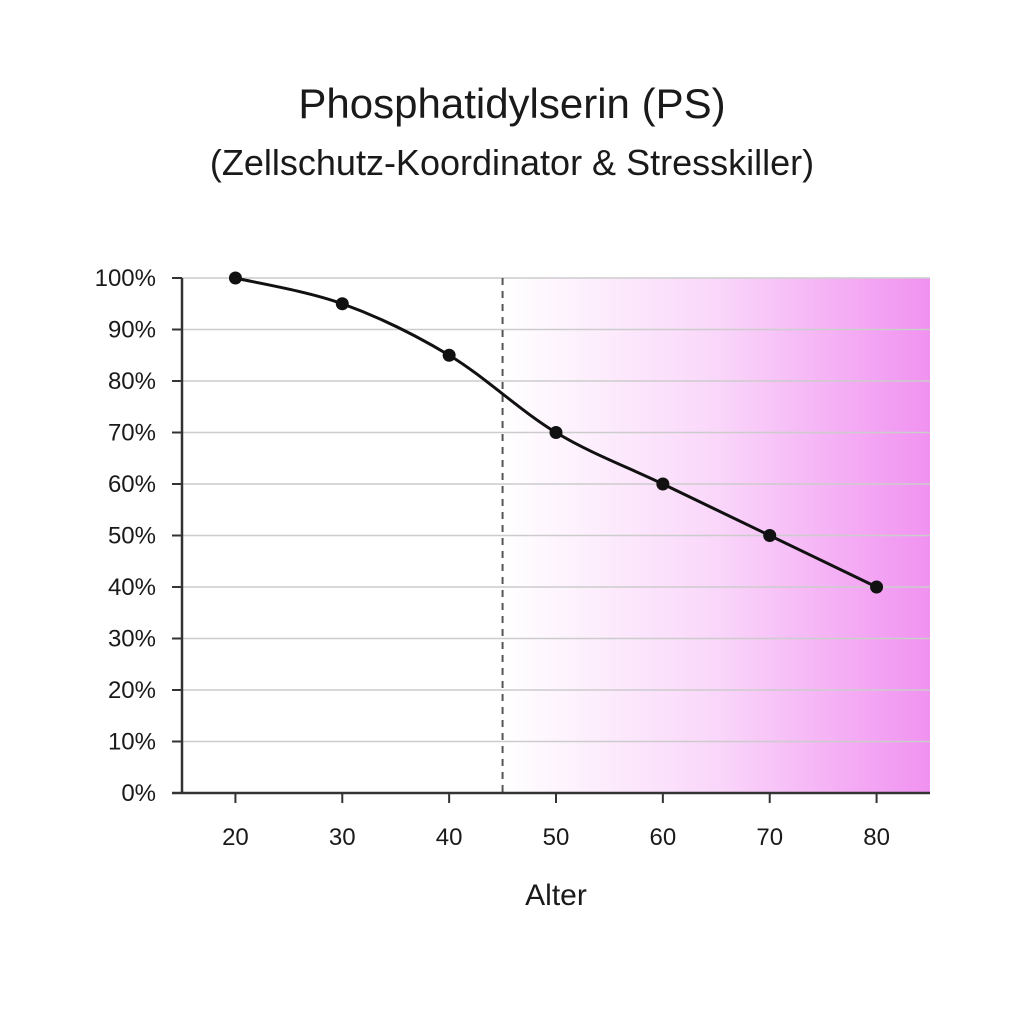  What do you see at coordinates (132, 742) in the screenshot?
I see `y-tick-label: 10%` at bounding box center [132, 742].